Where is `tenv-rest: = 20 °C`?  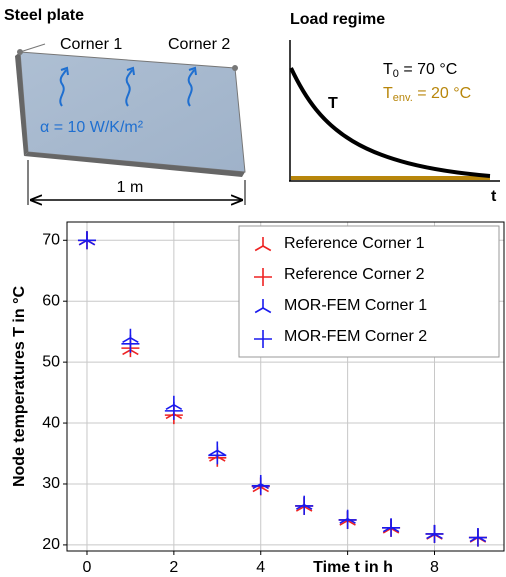 tenv-rest: = 20 °C is located at coordinates (442, 93).